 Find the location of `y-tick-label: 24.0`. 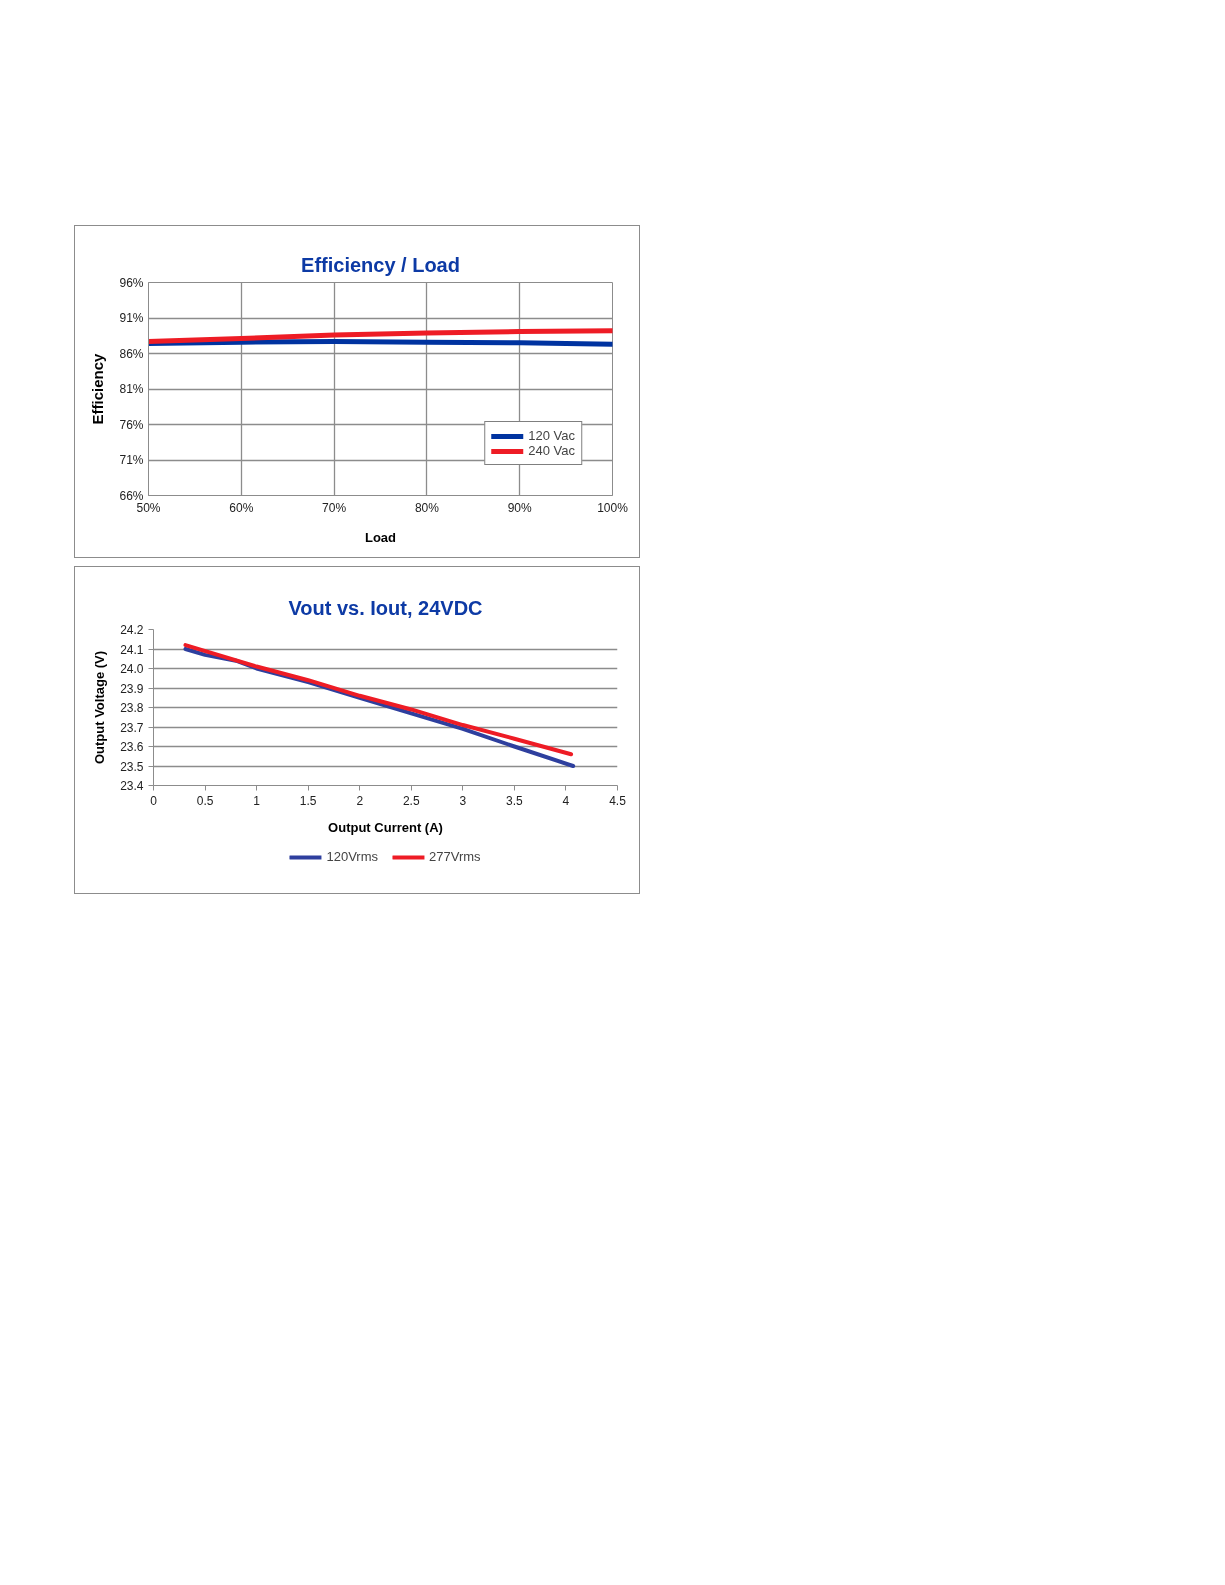

y-tick-label: 24.0 is located at coordinates (132, 669).